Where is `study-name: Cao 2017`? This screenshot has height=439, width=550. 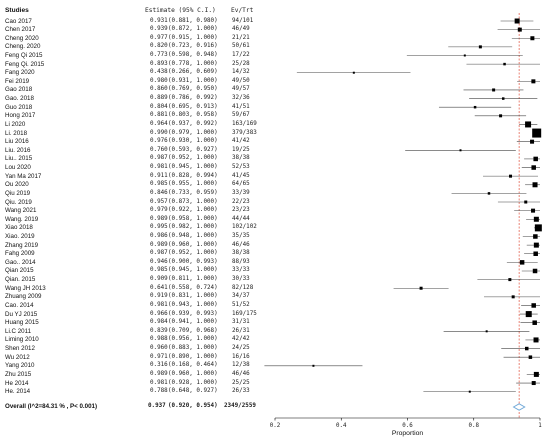 study-name: Cao 2017 is located at coordinates (18, 21).